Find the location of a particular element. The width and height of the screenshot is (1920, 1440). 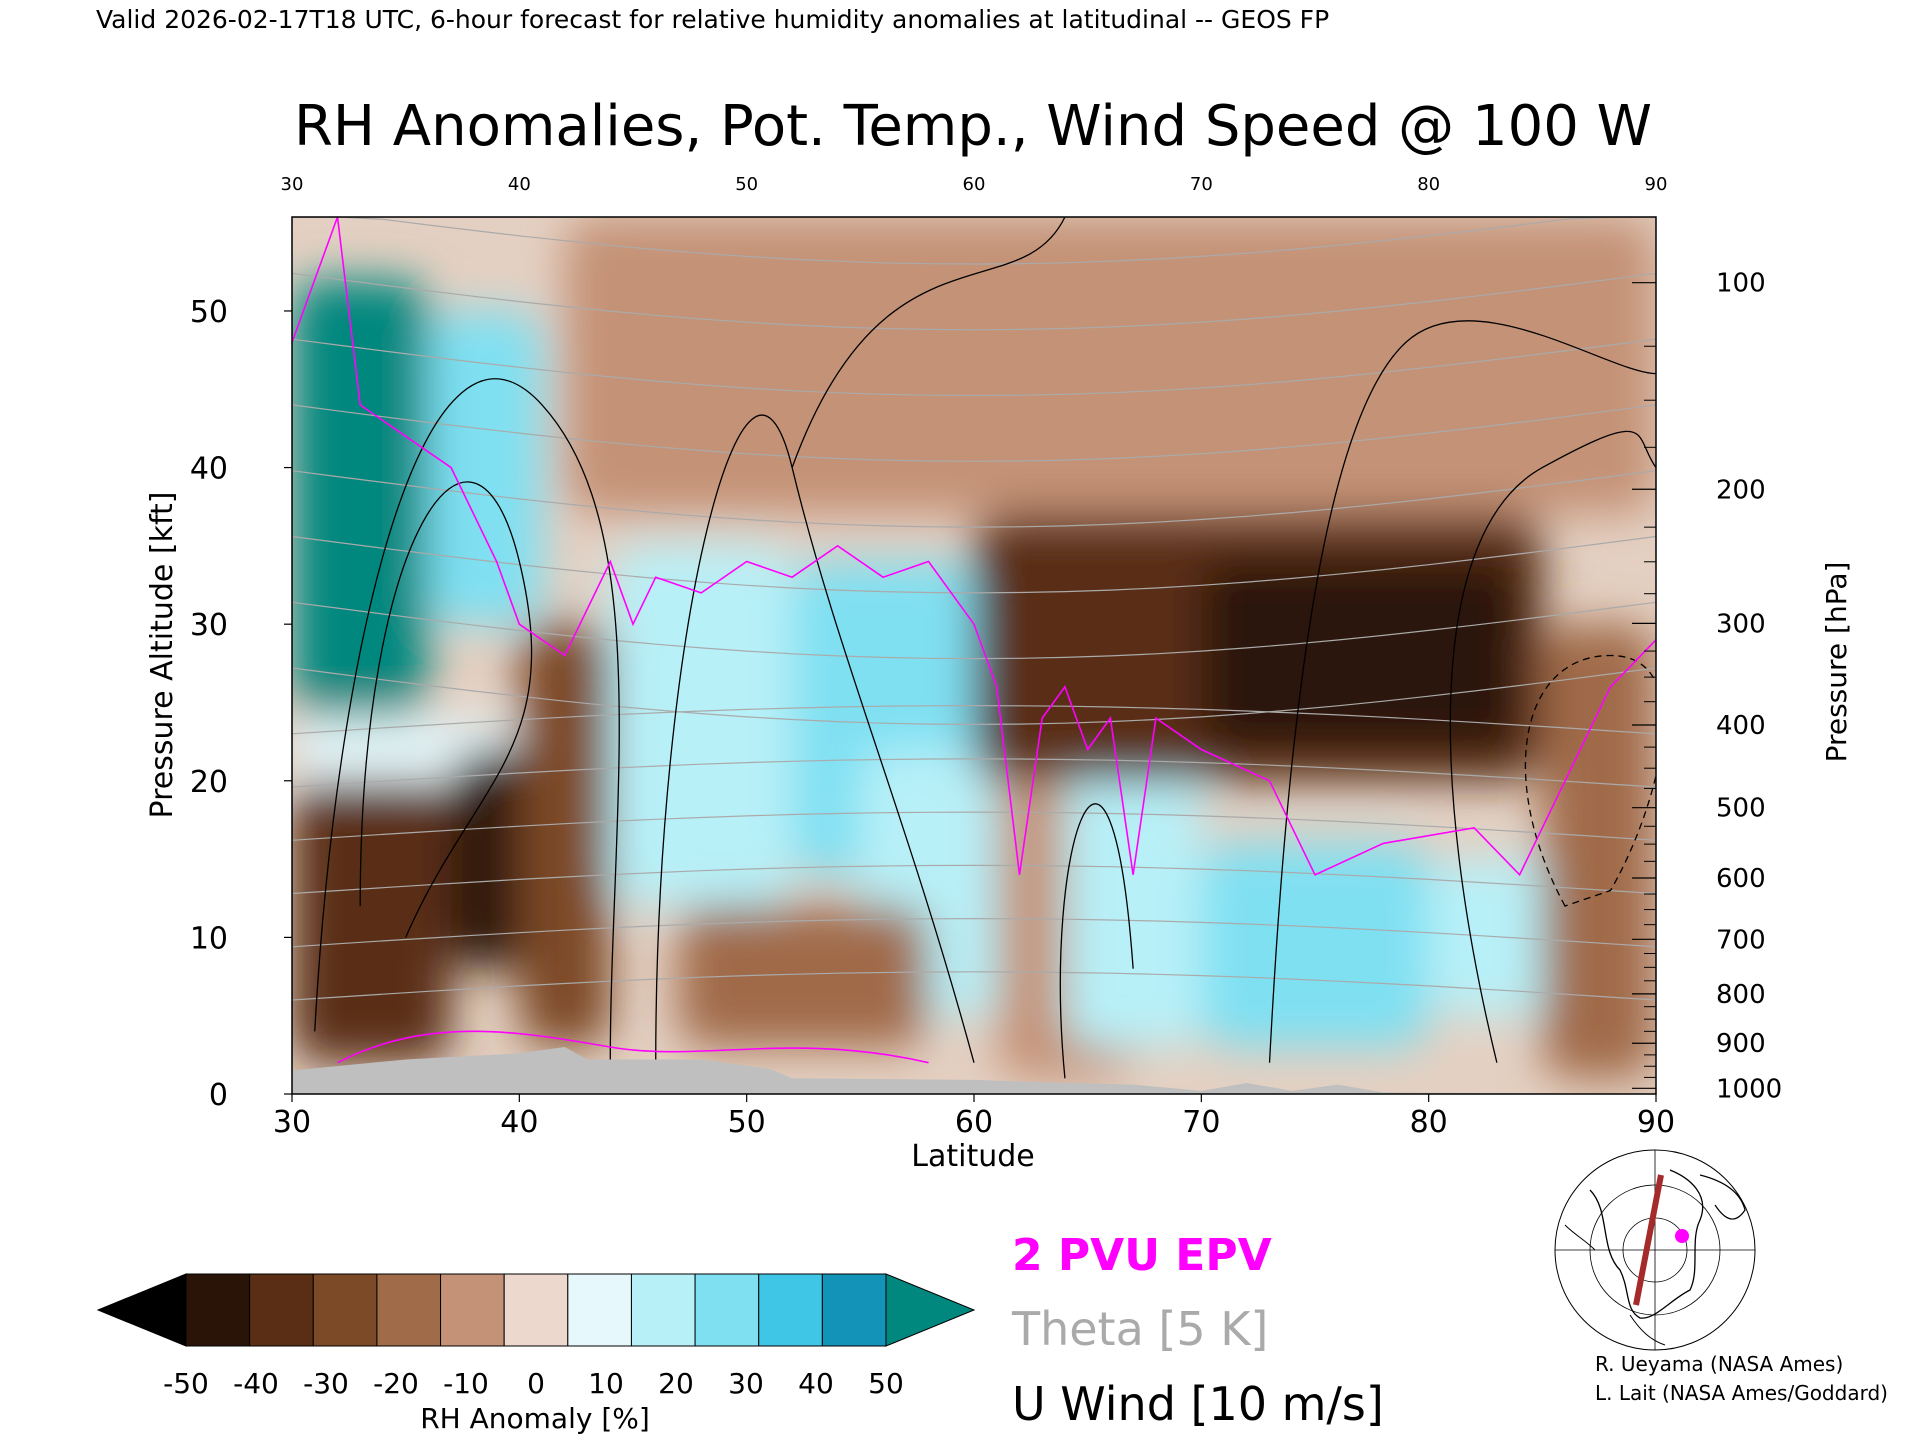

x-tick-label: 40 is located at coordinates (519, 1122).